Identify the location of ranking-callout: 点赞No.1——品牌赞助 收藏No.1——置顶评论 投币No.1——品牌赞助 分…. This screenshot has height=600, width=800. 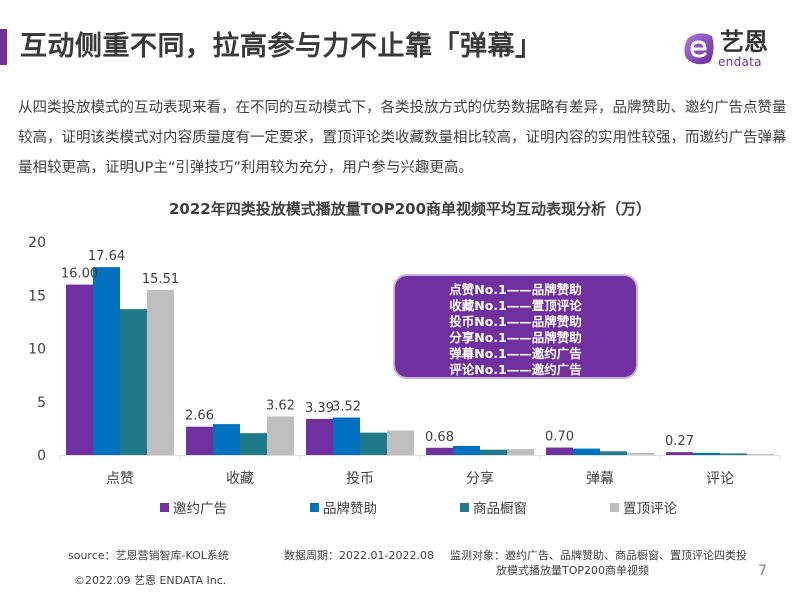
(515, 326).